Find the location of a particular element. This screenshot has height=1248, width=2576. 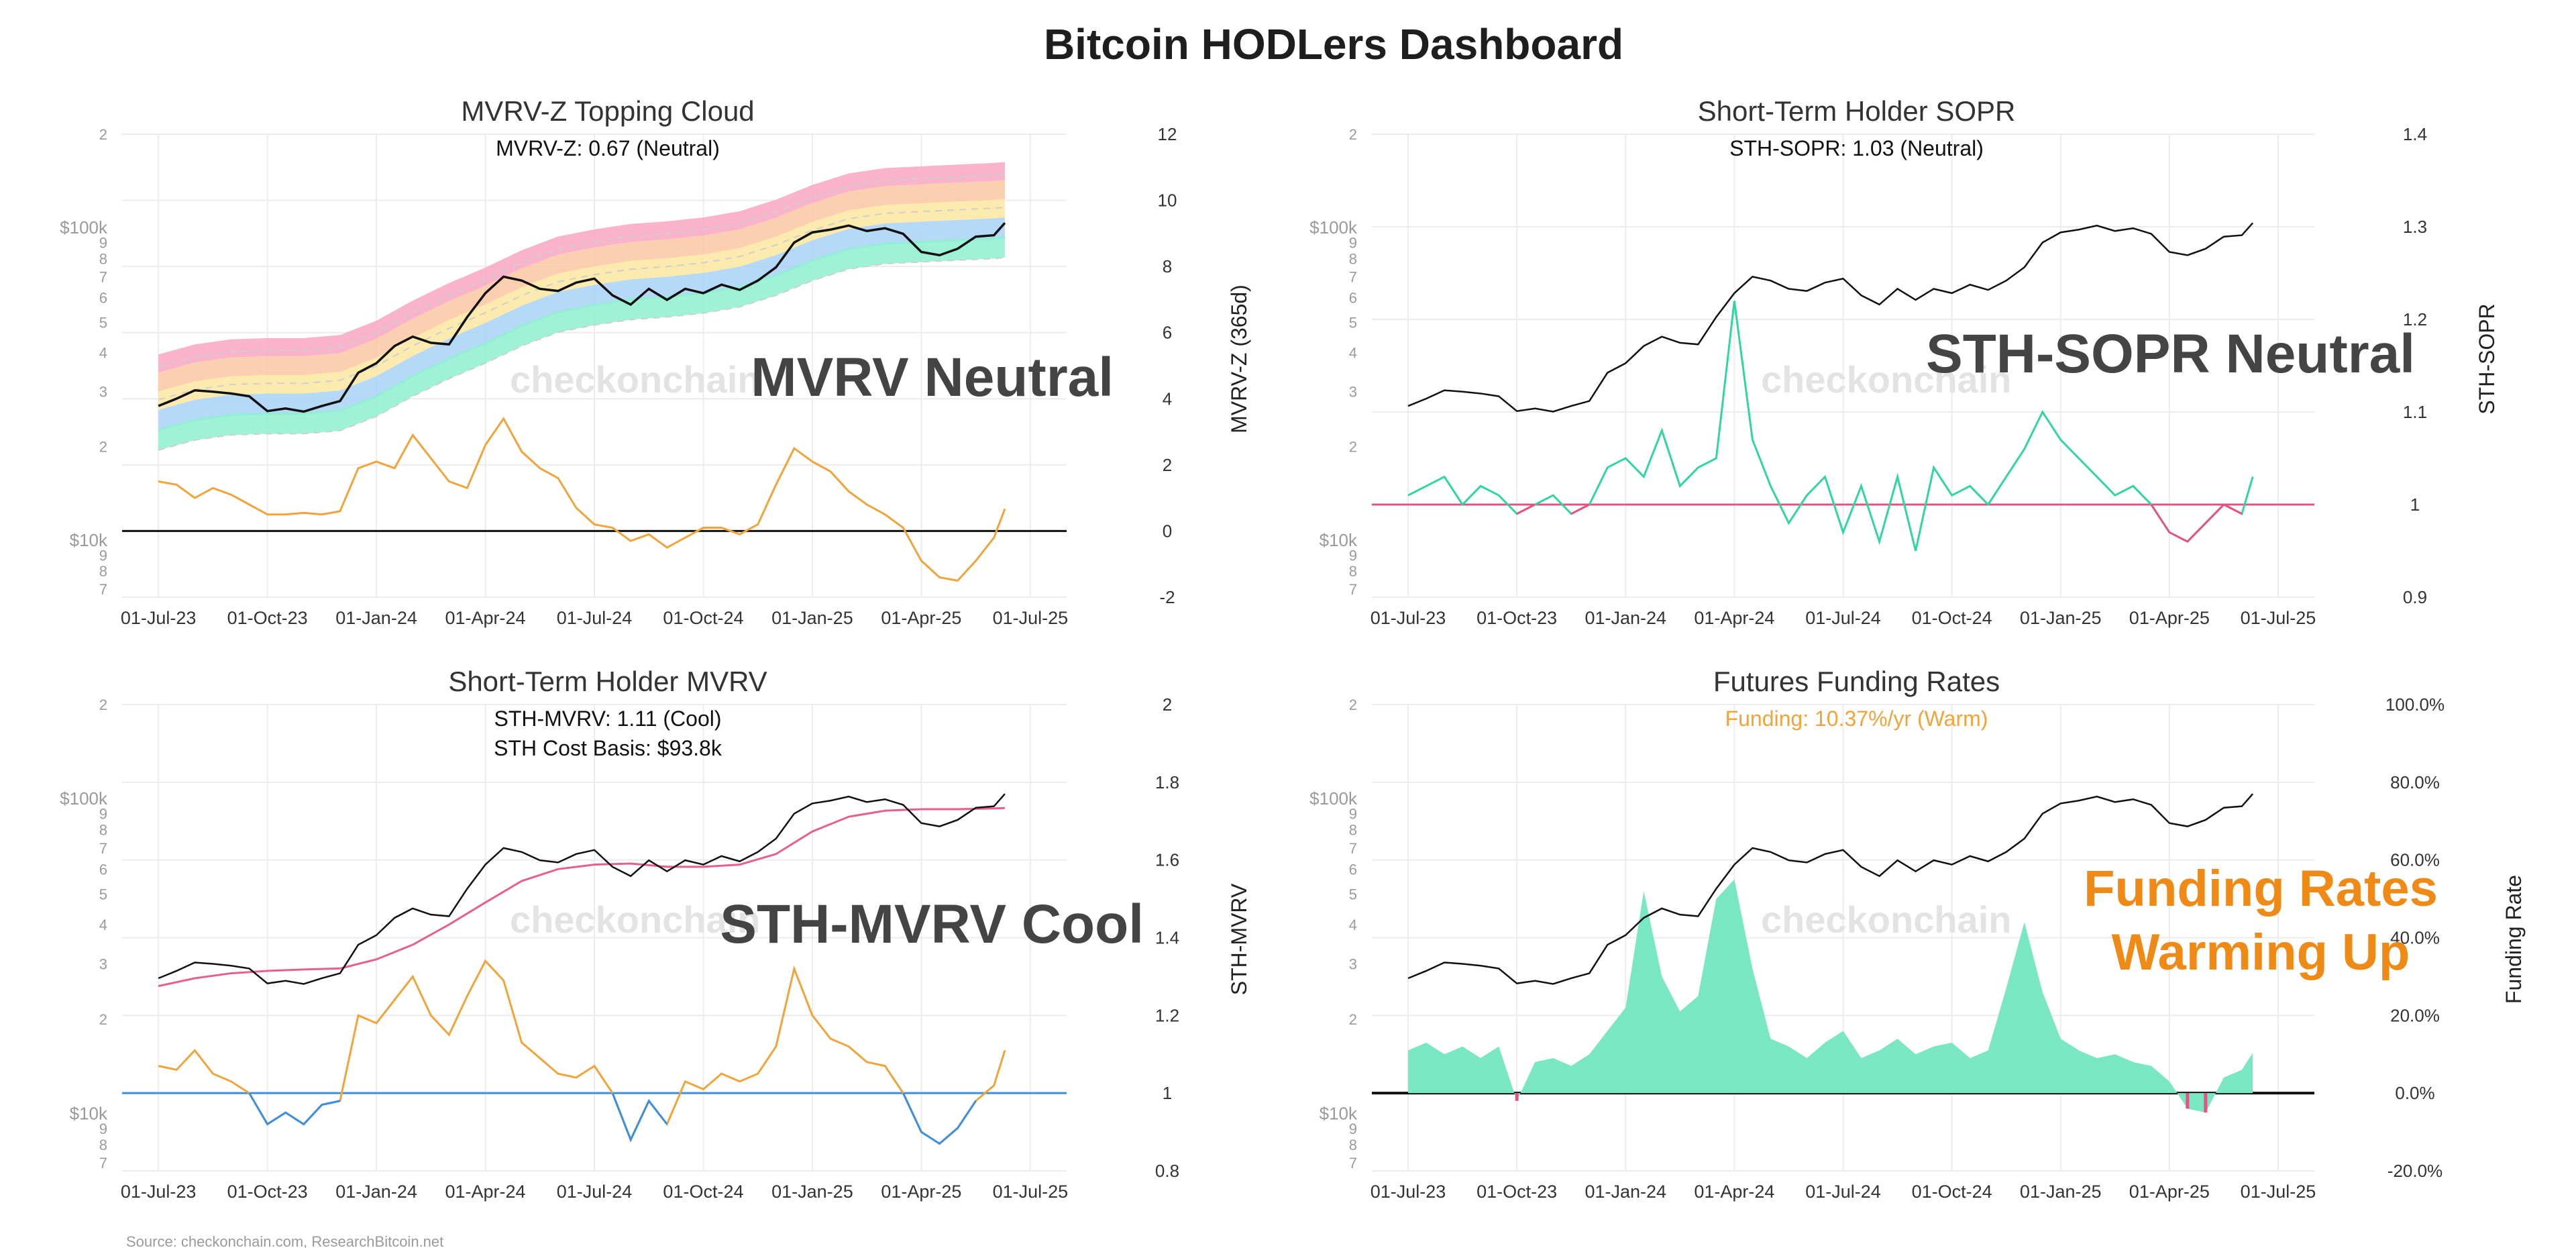

chart-subtitle: Funding: 10.37%/yr (Warm) is located at coordinates (1856, 719).